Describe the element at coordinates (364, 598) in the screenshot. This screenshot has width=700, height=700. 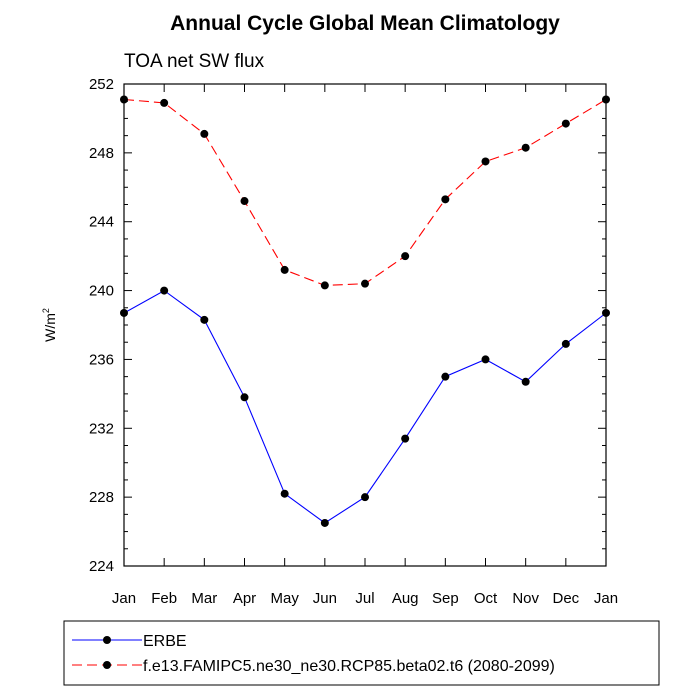
I see `x-tick-label: Jul` at that location.